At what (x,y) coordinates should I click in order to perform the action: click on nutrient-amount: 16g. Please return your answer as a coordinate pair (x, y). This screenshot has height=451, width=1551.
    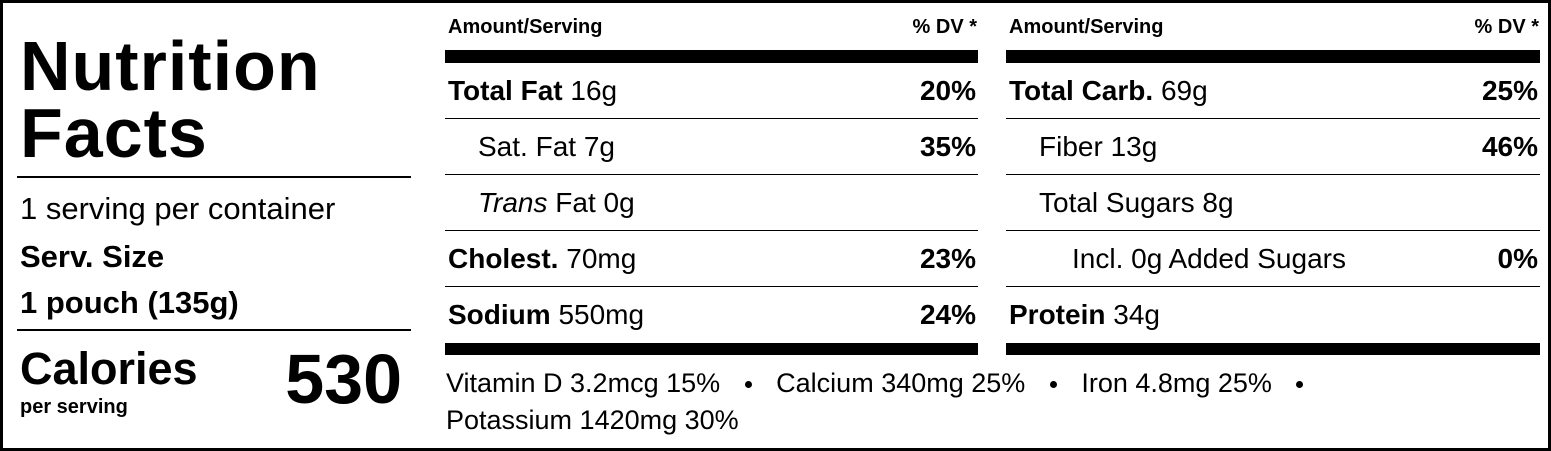
    Looking at the image, I should click on (594, 90).